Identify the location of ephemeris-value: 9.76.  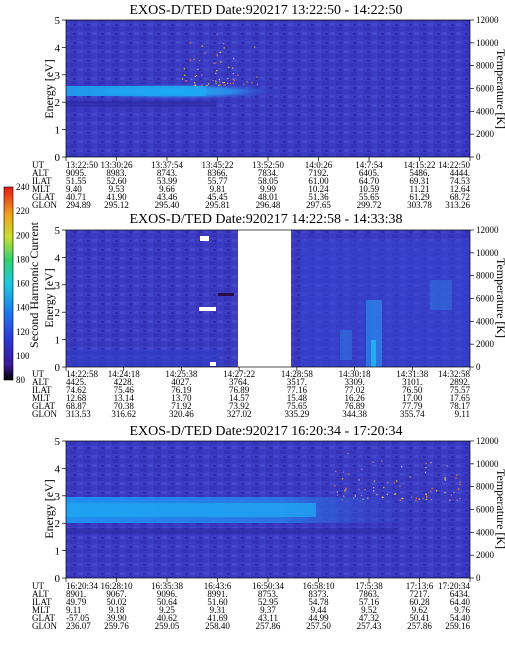
(462, 610).